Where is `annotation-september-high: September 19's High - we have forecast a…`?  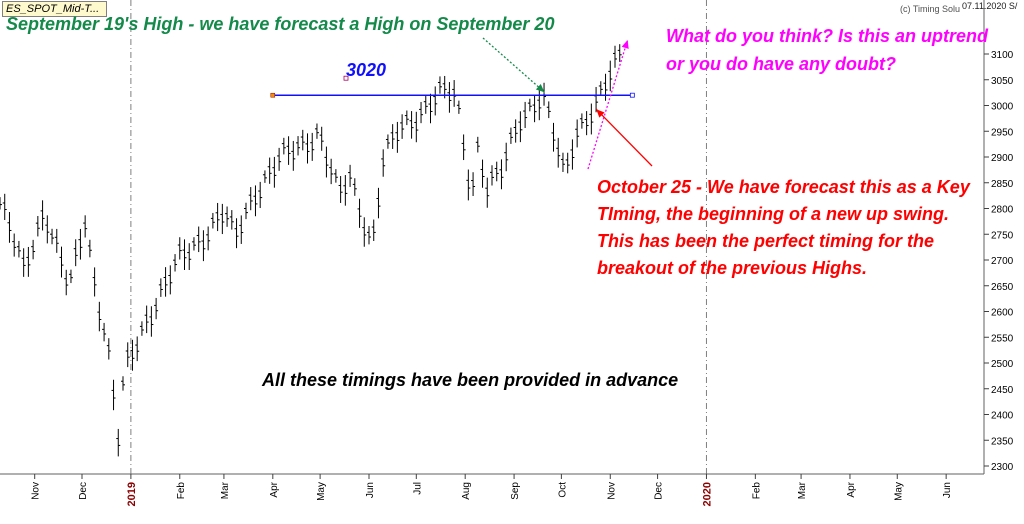 annotation-september-high: September 19's High - we have forecast a… is located at coordinates (280, 24).